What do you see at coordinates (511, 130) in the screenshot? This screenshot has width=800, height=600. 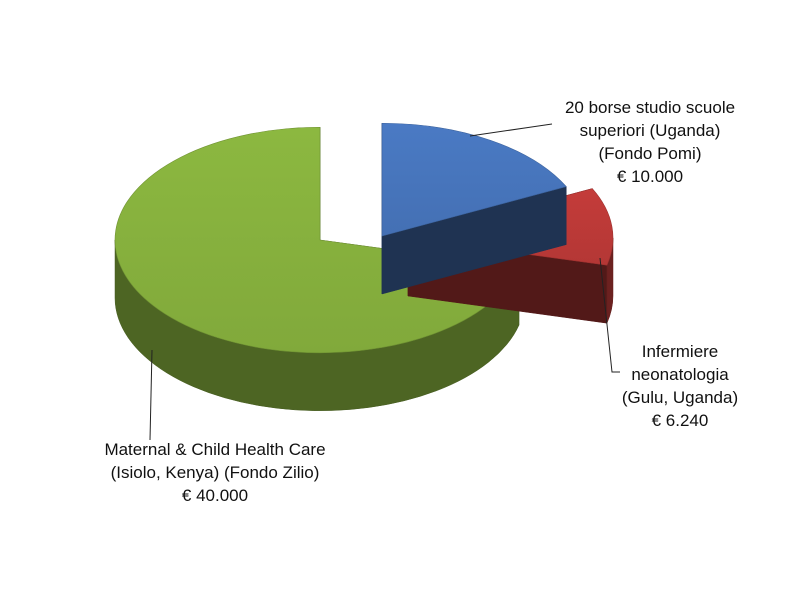 I see `leader-line-borse-studio` at bounding box center [511, 130].